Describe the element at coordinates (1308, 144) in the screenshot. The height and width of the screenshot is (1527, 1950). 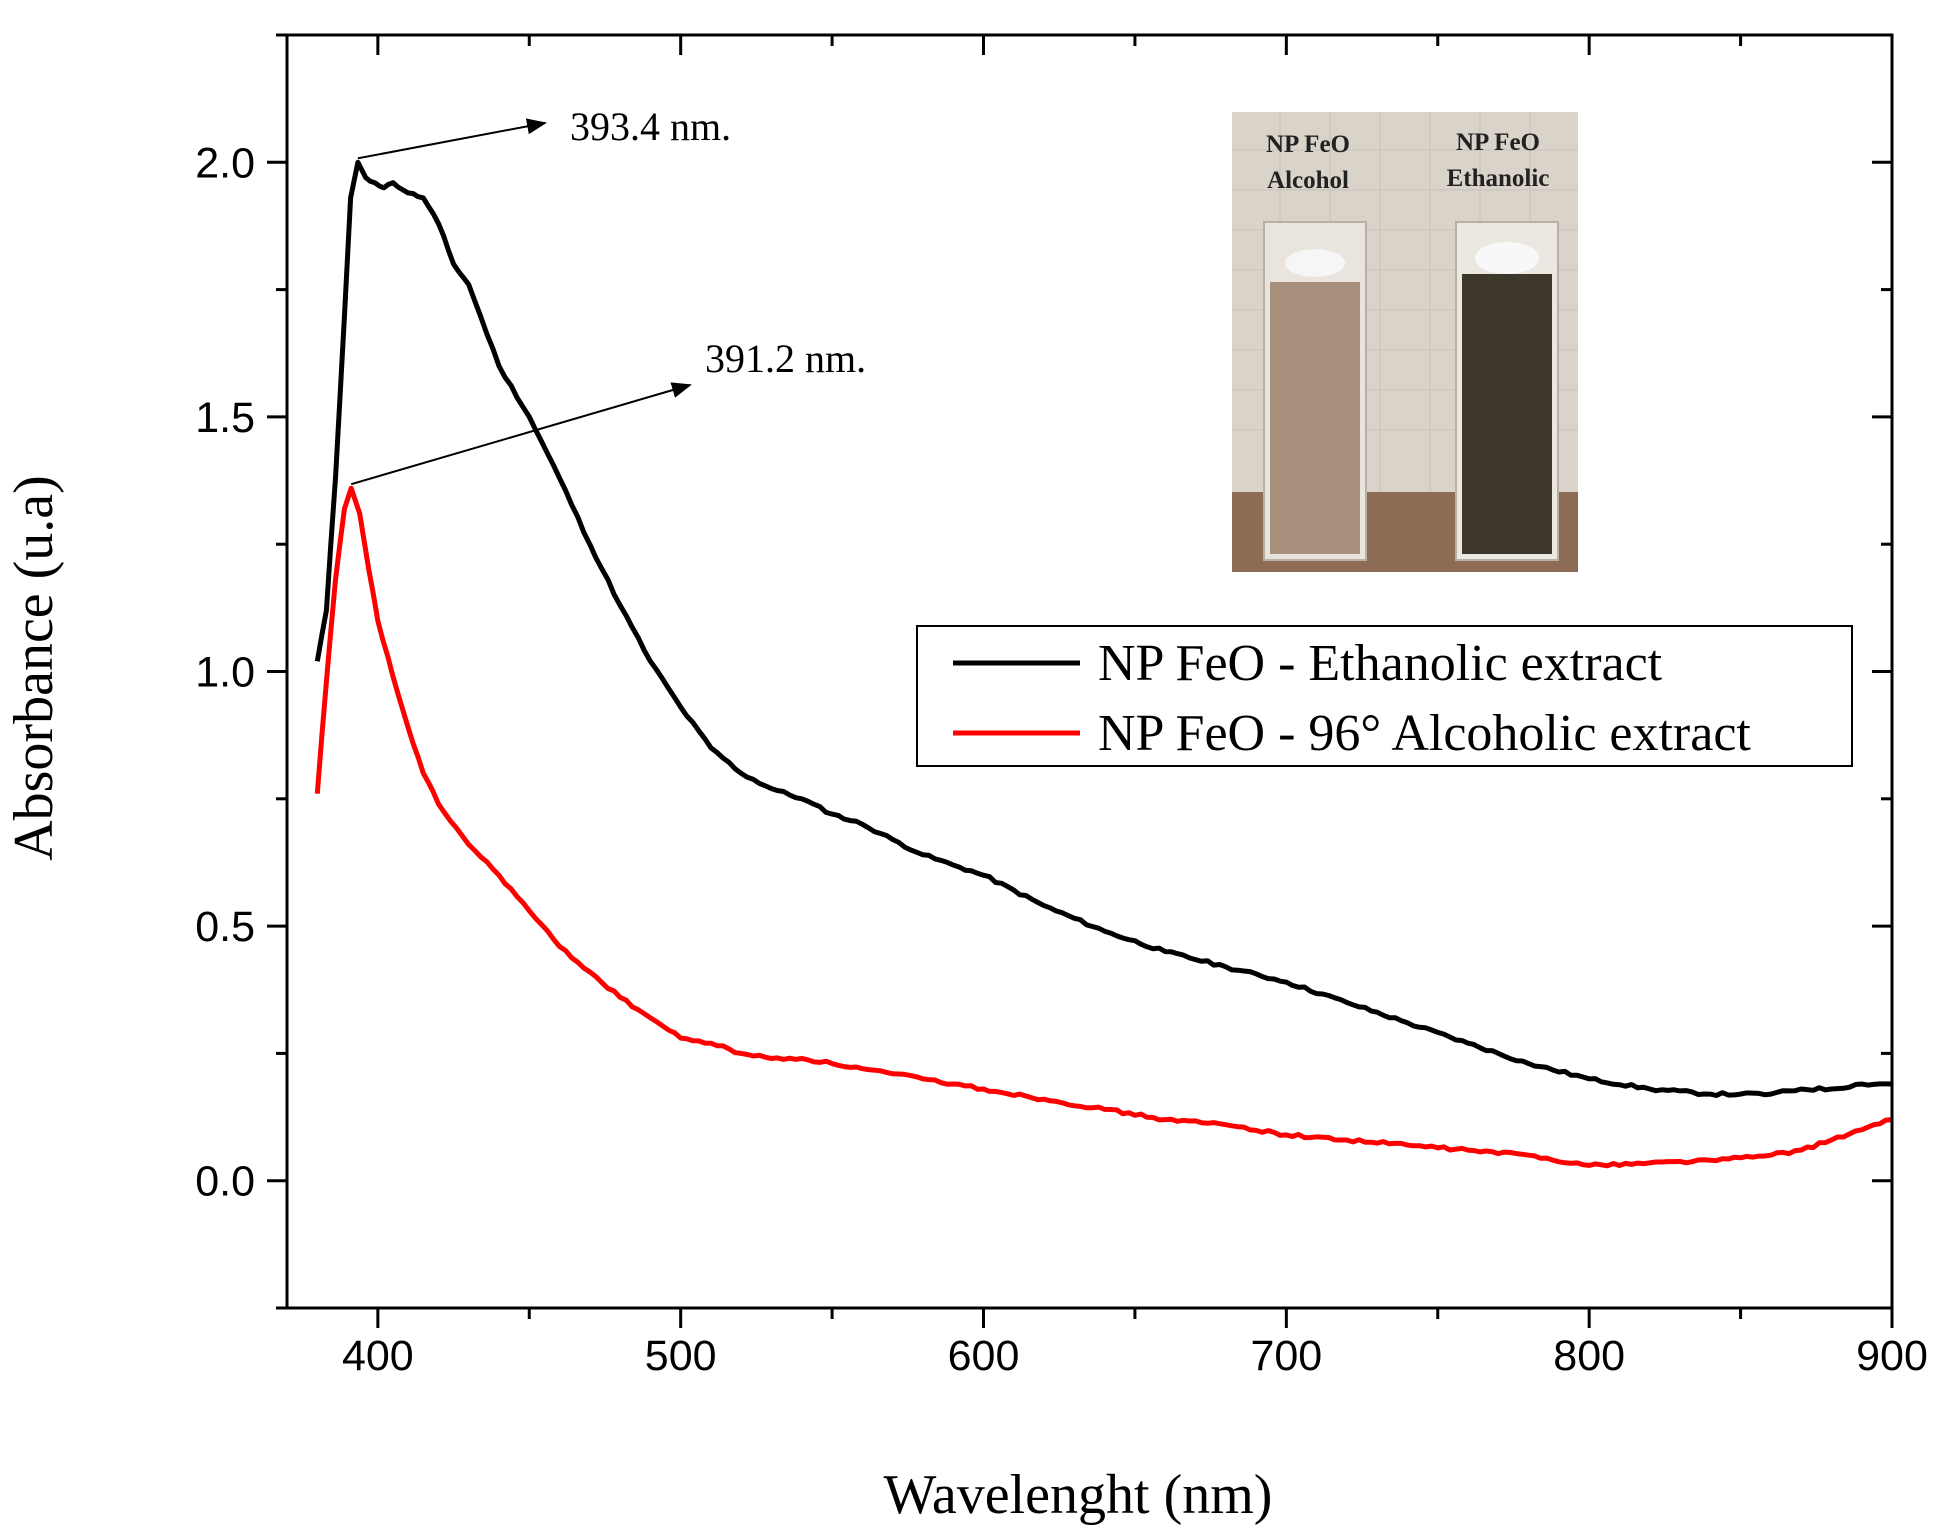
I see `inset-label-left-1: NP FeO` at that location.